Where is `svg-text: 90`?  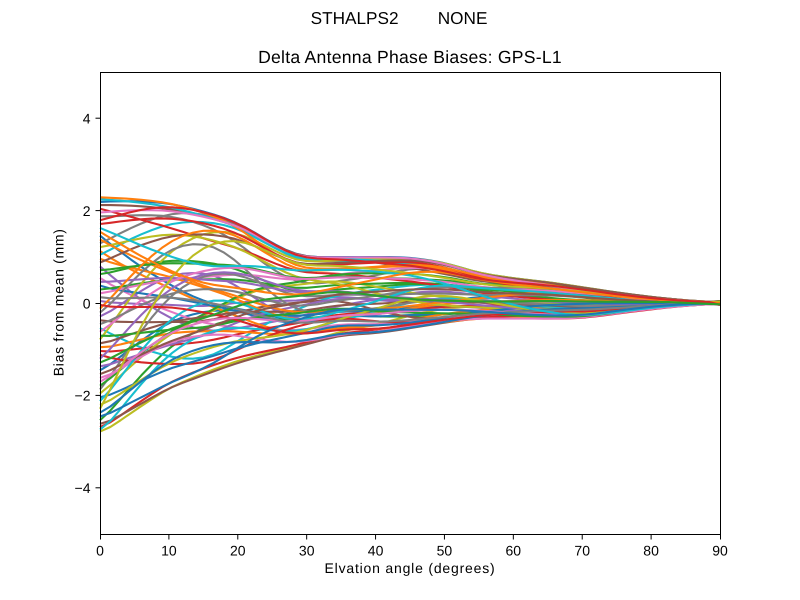 svg-text: 90 is located at coordinates (720, 550).